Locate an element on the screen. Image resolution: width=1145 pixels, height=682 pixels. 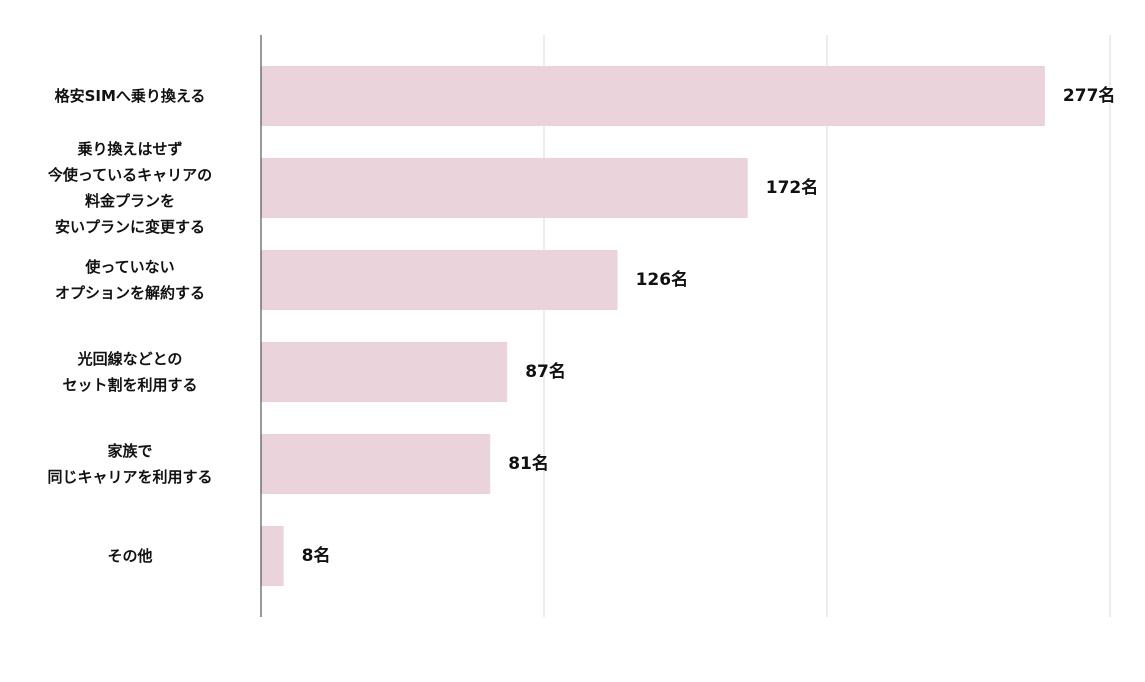
value-label: 8名 is located at coordinates (316, 555).